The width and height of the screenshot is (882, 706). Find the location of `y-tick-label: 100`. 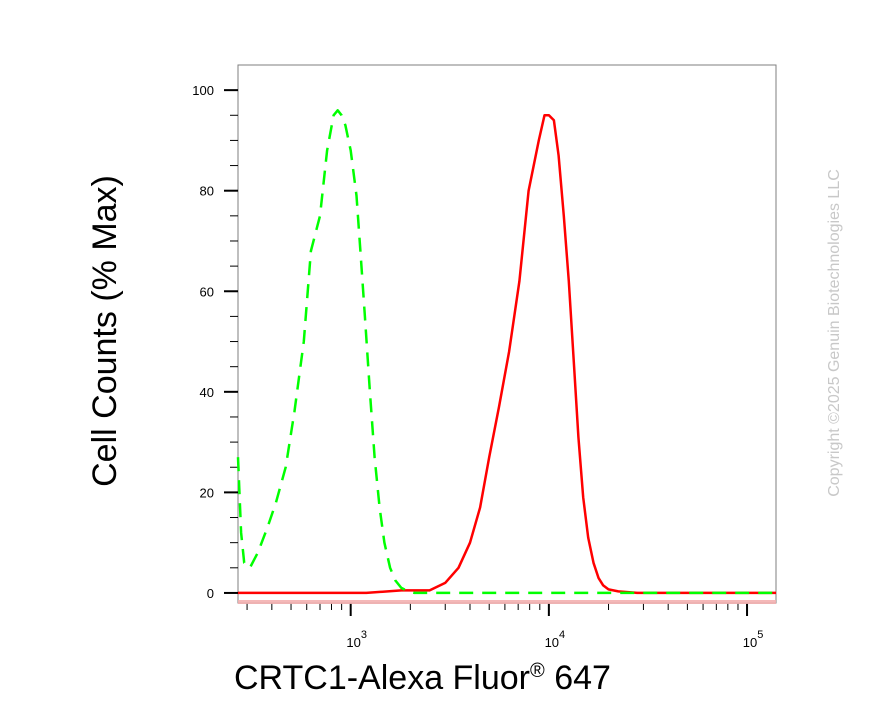

y-tick-label: 100 is located at coordinates (203, 90).